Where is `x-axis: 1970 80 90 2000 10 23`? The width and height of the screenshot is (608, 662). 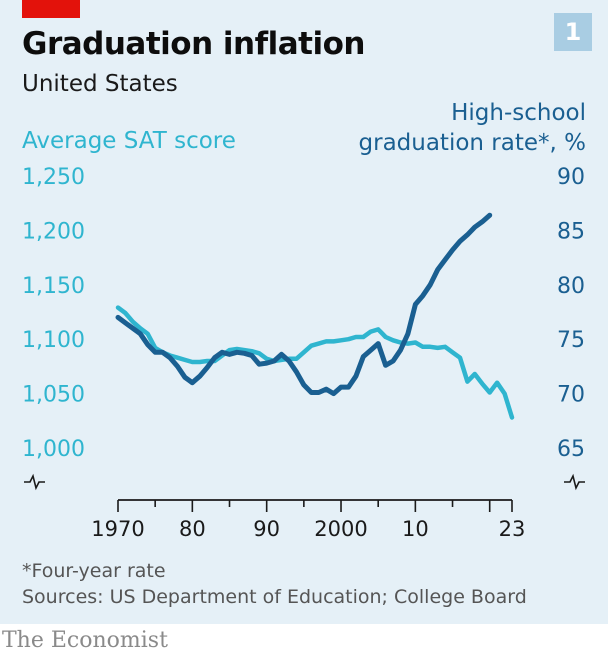
x-axis: 1970 80 90 2000 10 23 is located at coordinates (308, 520).